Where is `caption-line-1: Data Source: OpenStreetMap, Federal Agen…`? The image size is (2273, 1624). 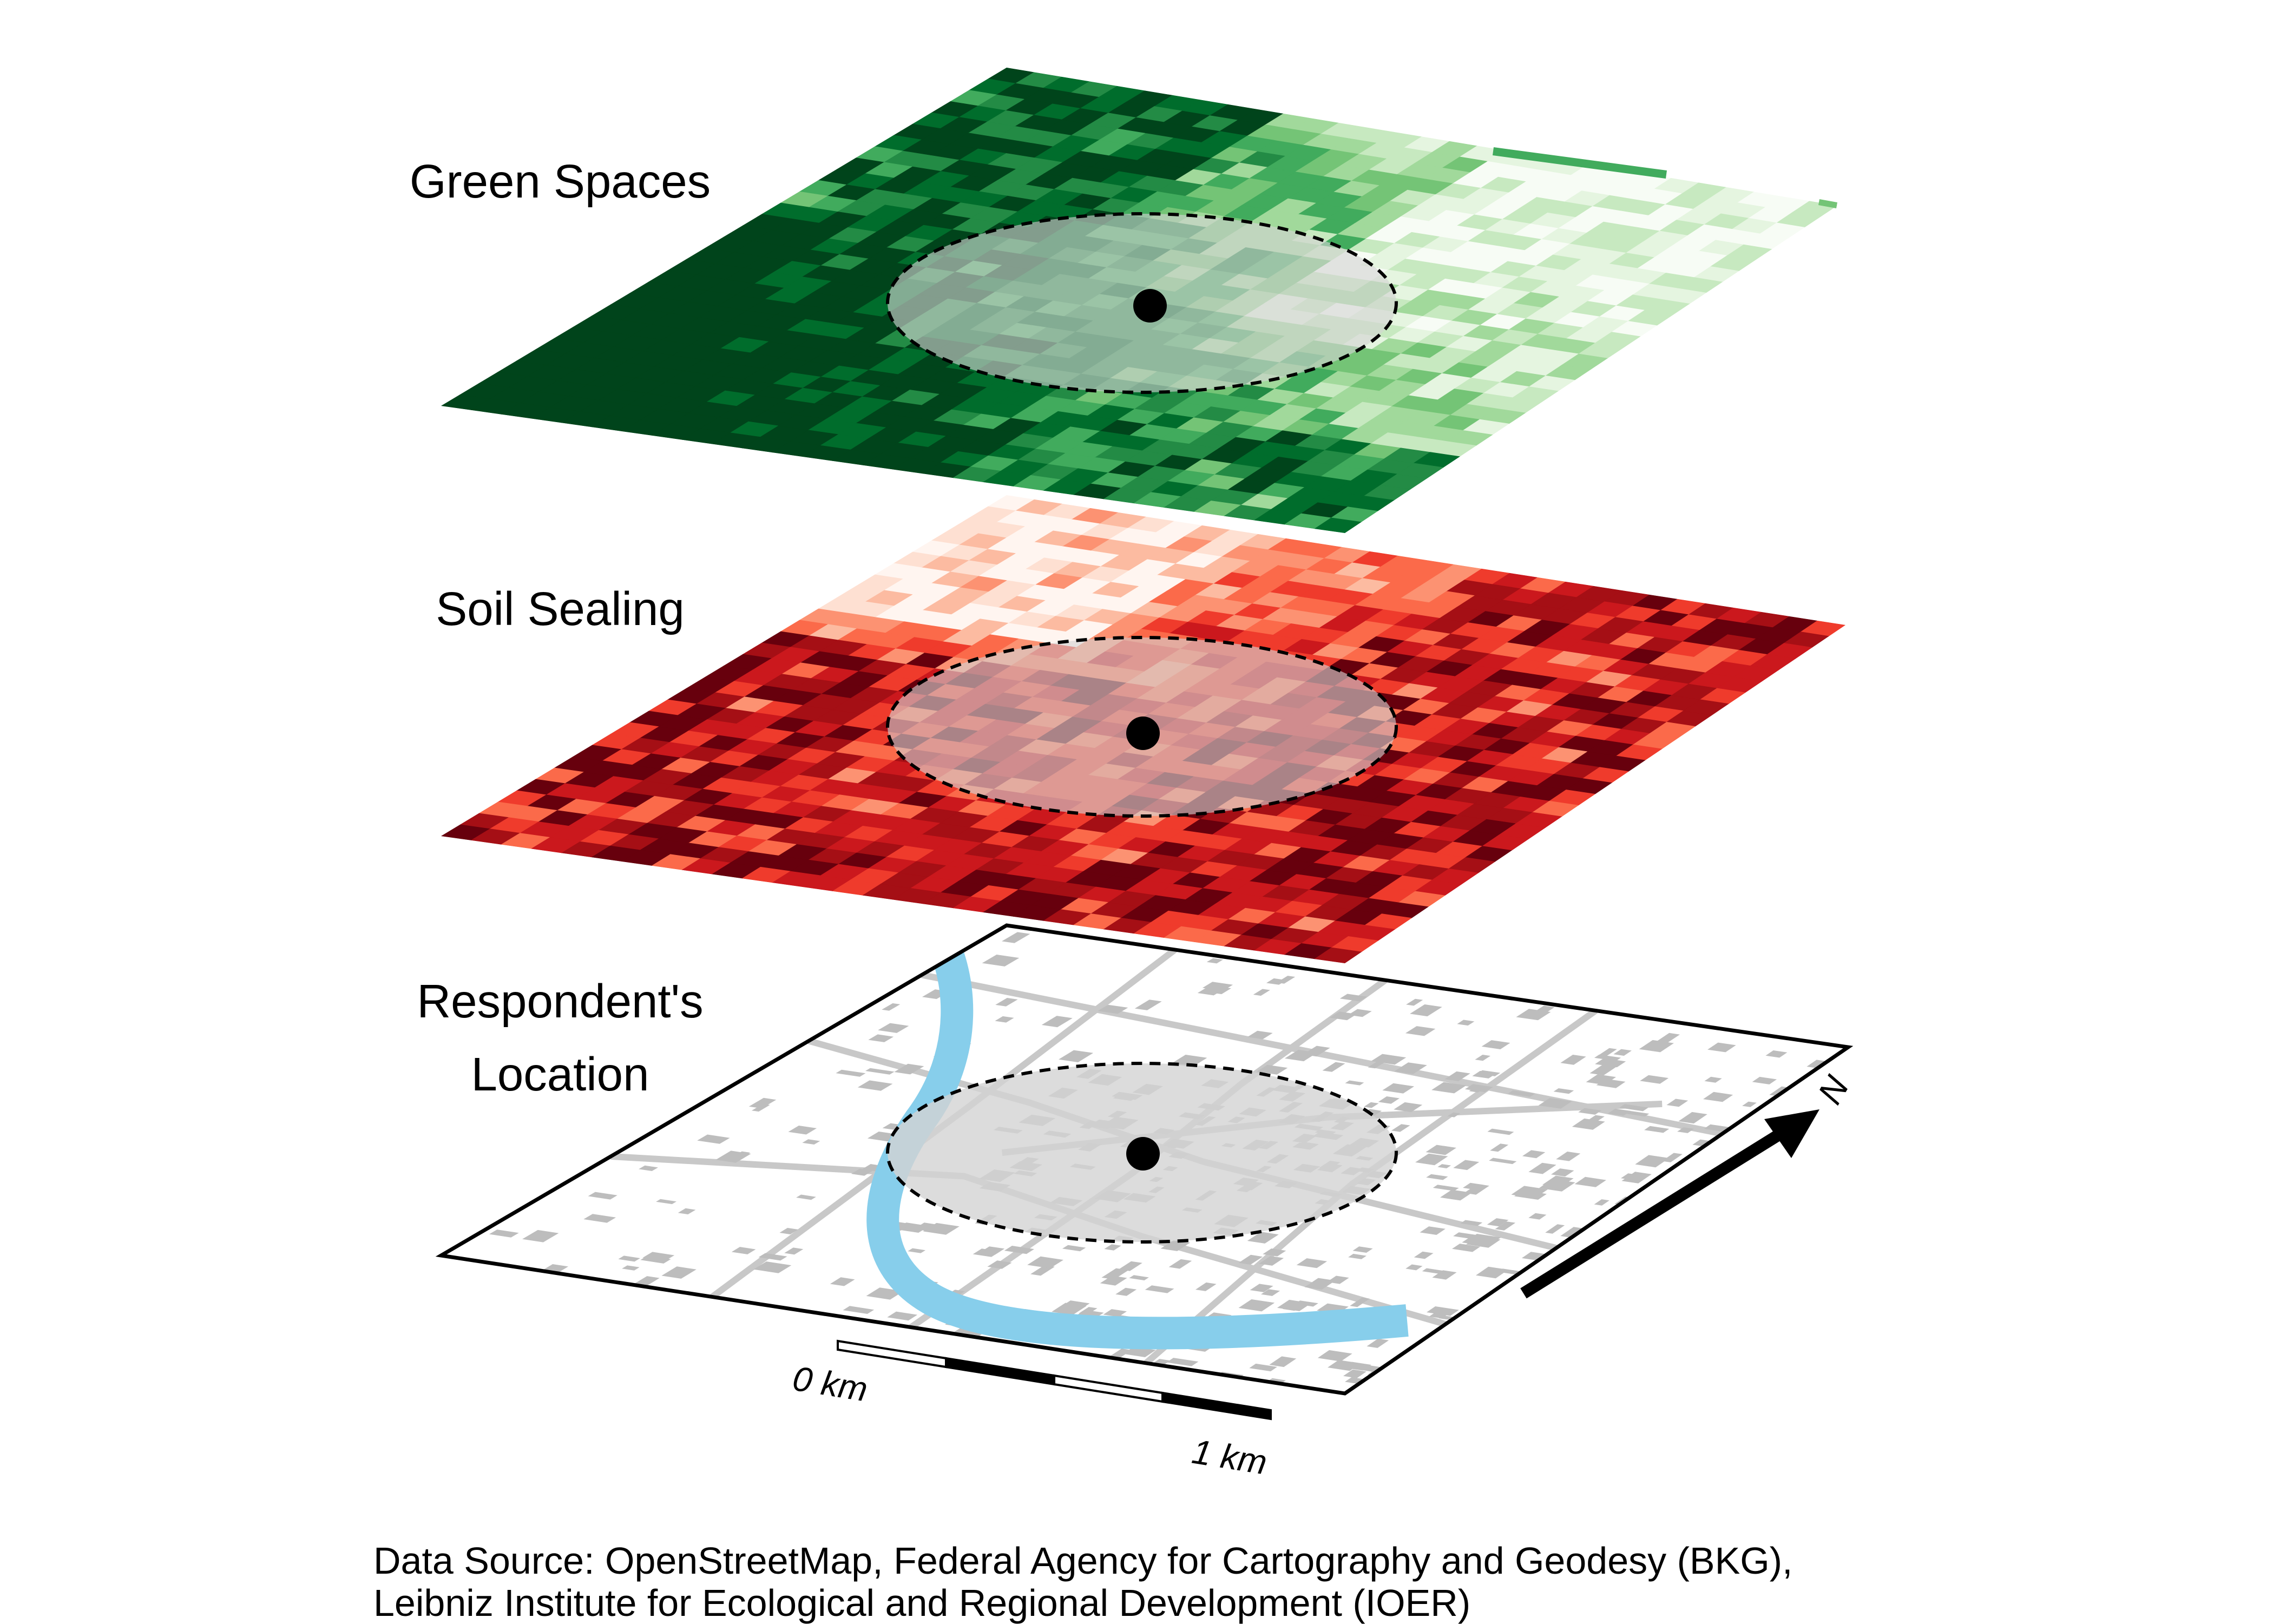
caption-line-1: Data Source: OpenStreetMap, Federal Agen… is located at coordinates (1083, 1561).